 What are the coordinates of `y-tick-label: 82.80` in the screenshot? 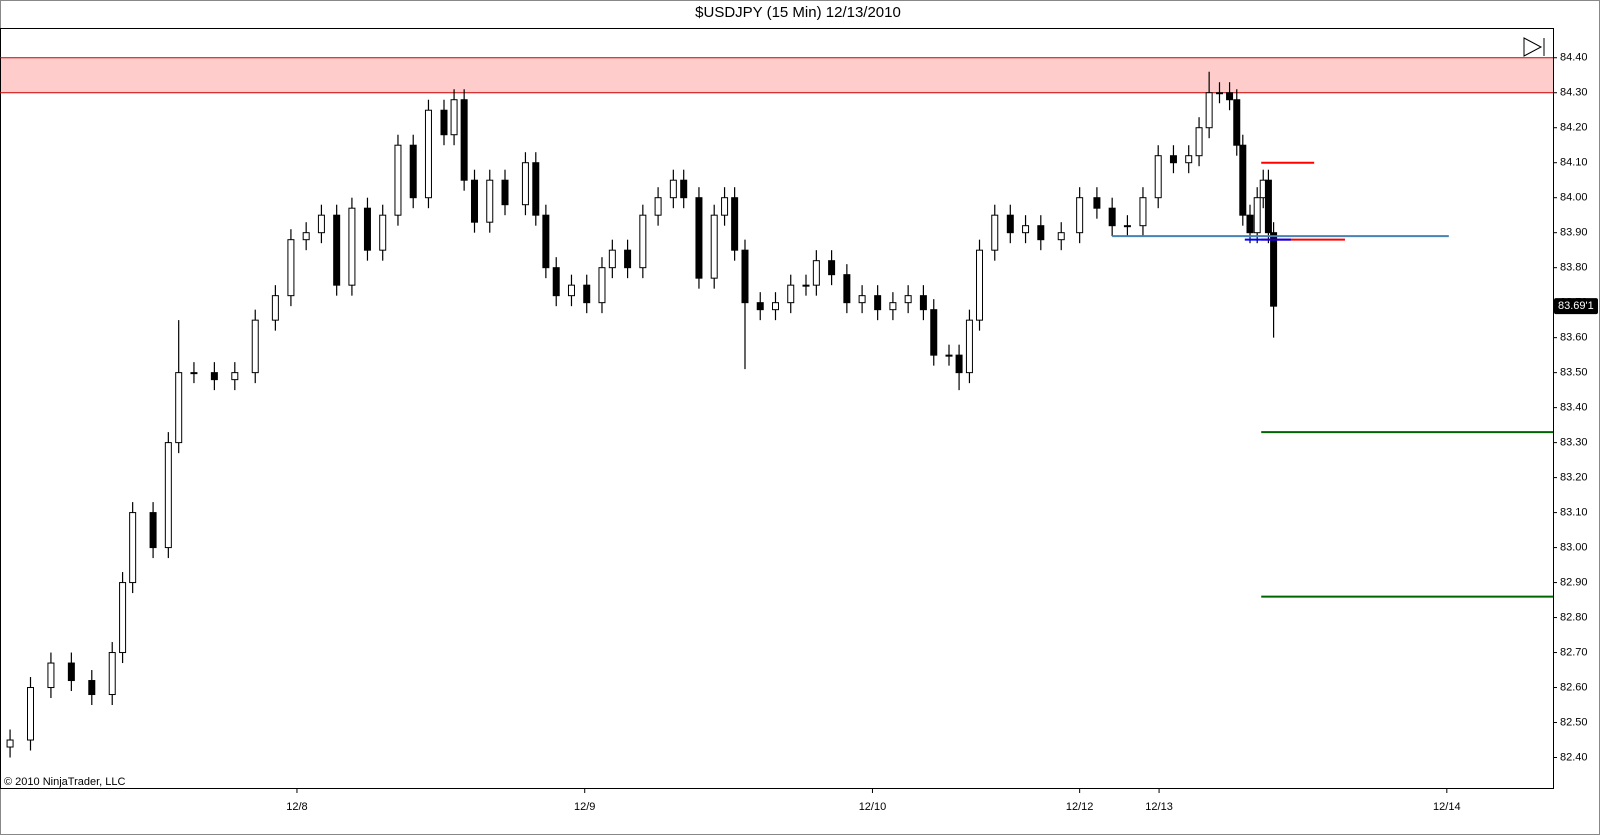 It's located at (1574, 617).